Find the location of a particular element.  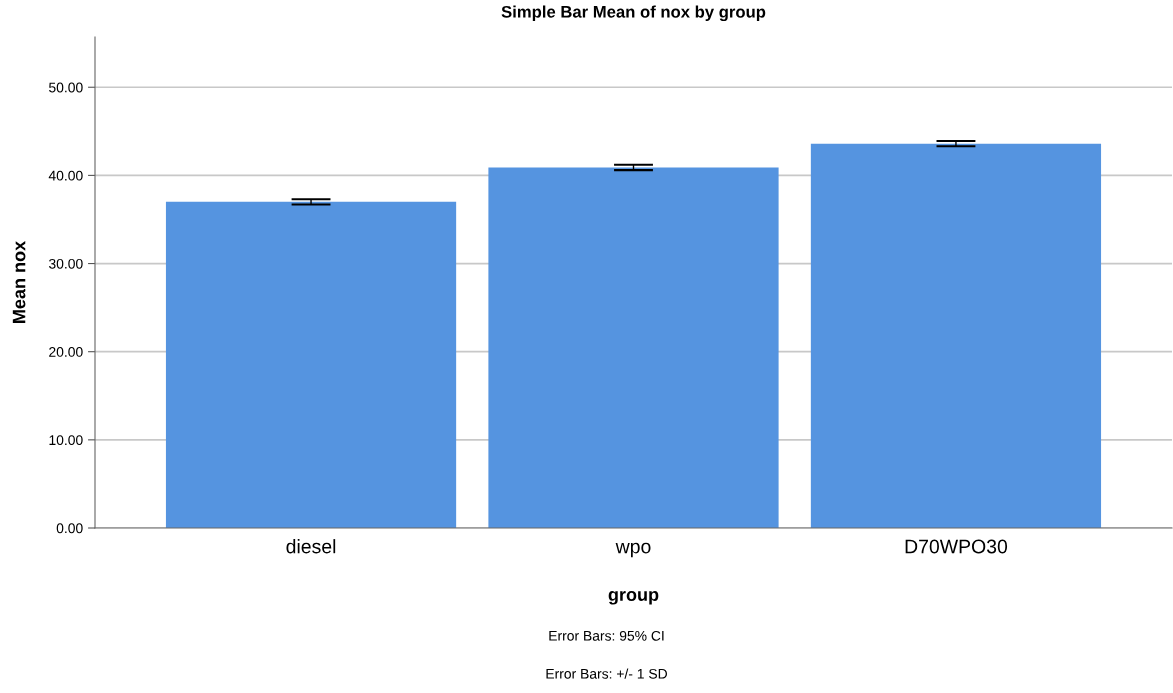

y-tick-label: 0.00 is located at coordinates (69, 528).